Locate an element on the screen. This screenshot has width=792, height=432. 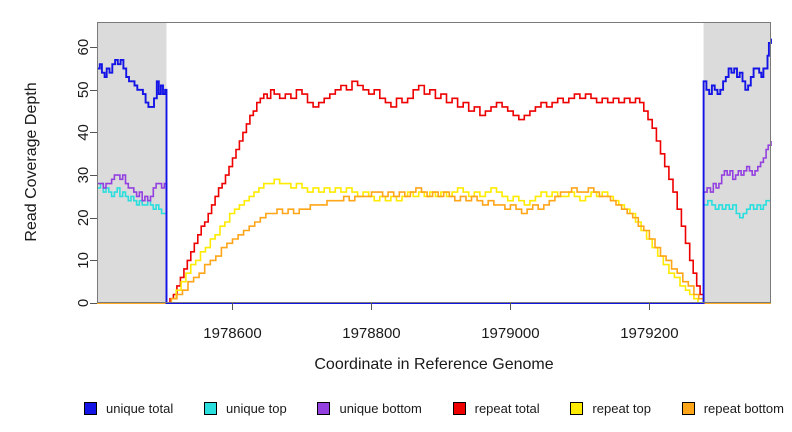
legend-item-unique-bottom: unique bottom is located at coordinates (369, 408).